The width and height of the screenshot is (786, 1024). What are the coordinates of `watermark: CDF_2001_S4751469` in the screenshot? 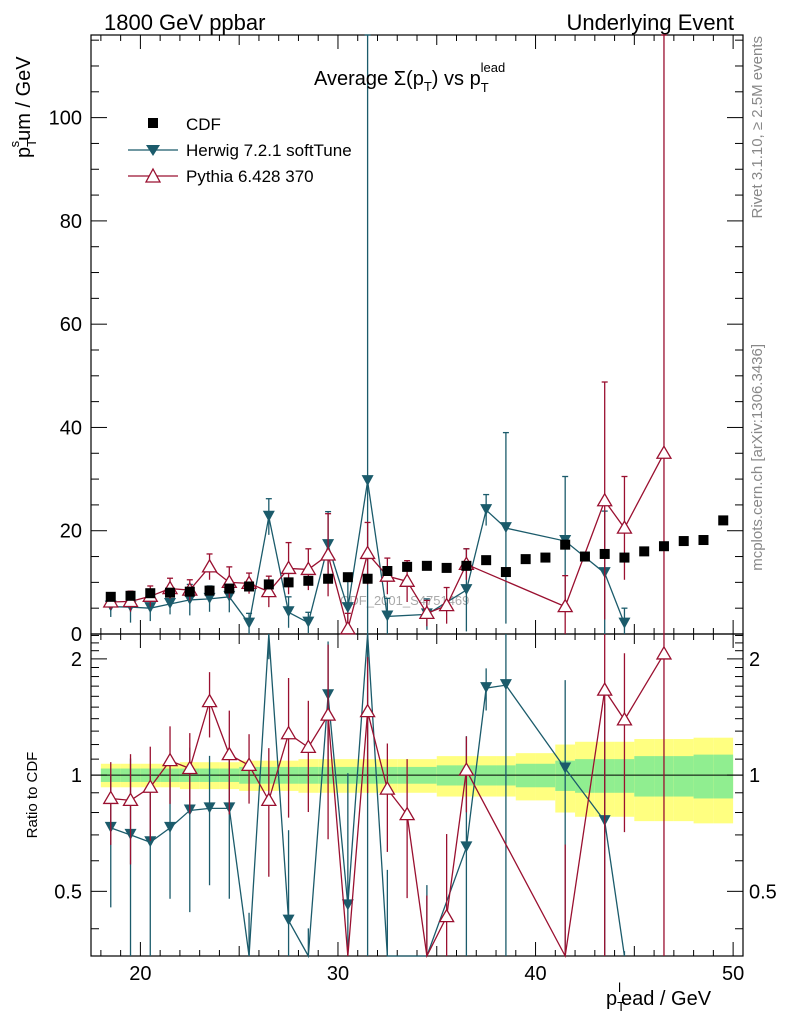 It's located at (404, 600).